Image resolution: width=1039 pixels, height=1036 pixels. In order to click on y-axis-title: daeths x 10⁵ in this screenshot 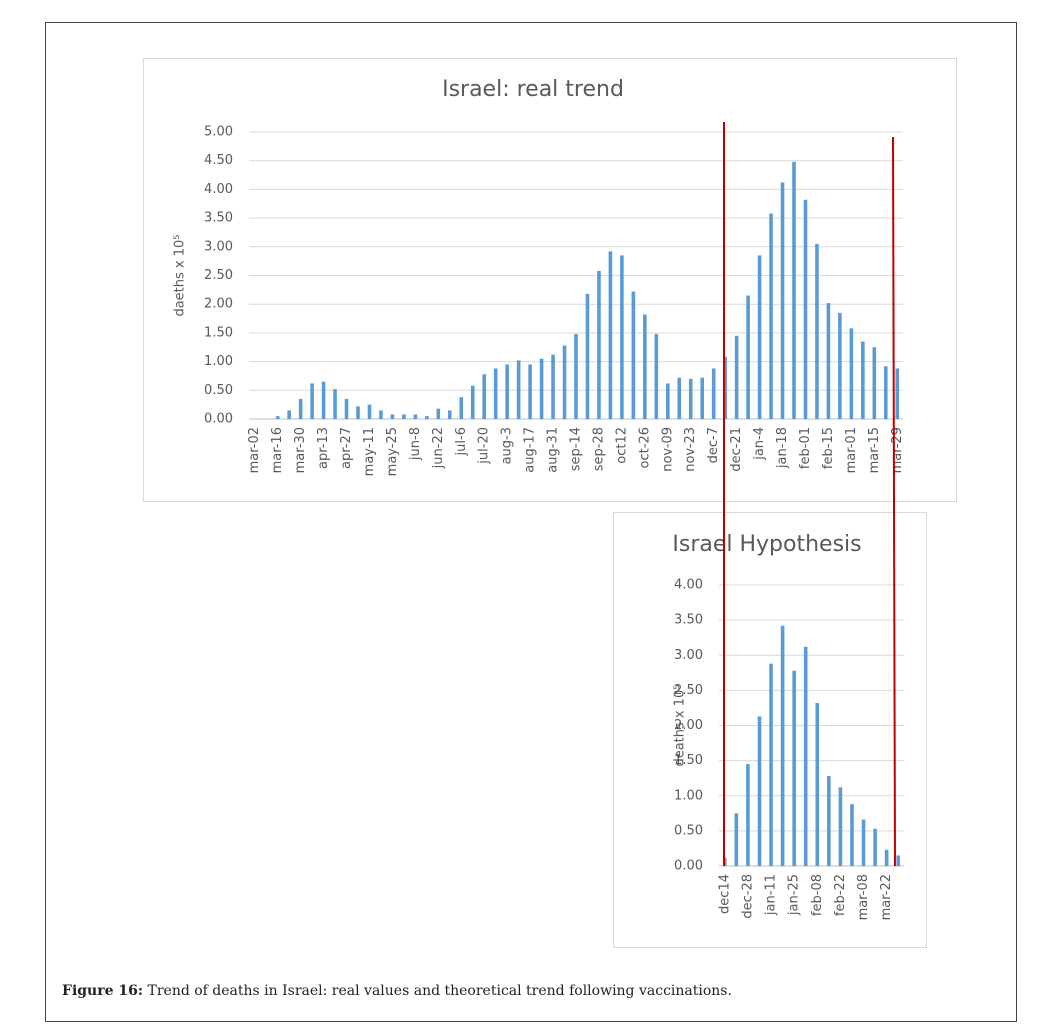, I will do `click(180, 275)`.